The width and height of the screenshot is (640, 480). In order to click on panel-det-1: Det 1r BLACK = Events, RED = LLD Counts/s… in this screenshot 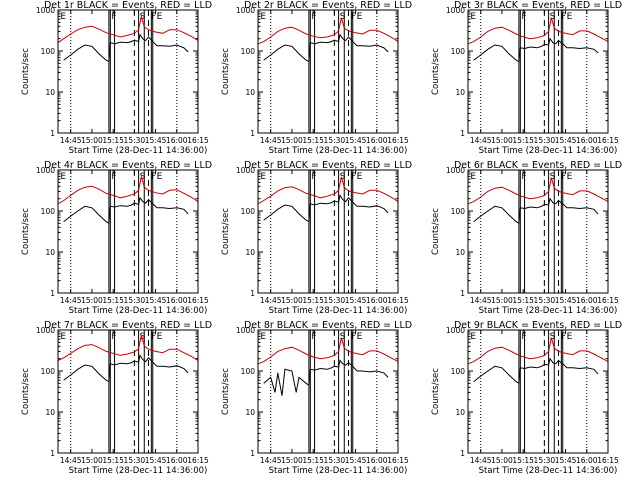, I will do `click(116, 78)`.